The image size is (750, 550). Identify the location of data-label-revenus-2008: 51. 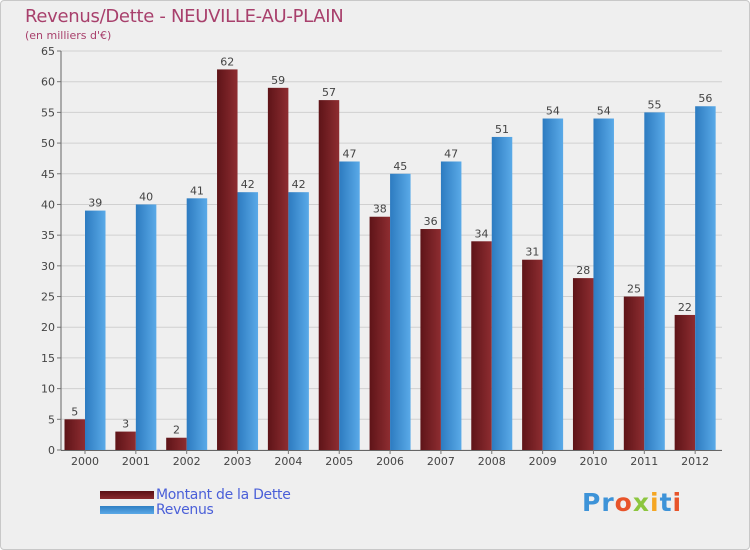
(502, 129).